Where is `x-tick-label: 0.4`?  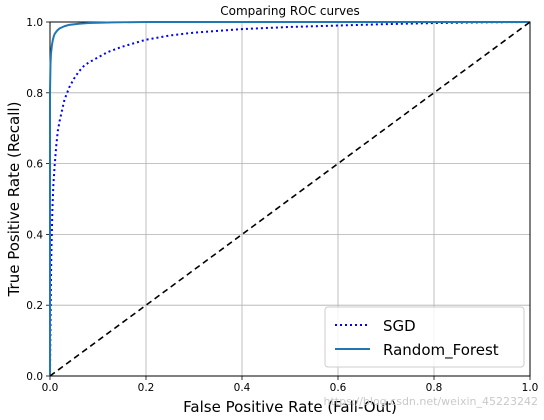
x-tick-label: 0.4 is located at coordinates (242, 388).